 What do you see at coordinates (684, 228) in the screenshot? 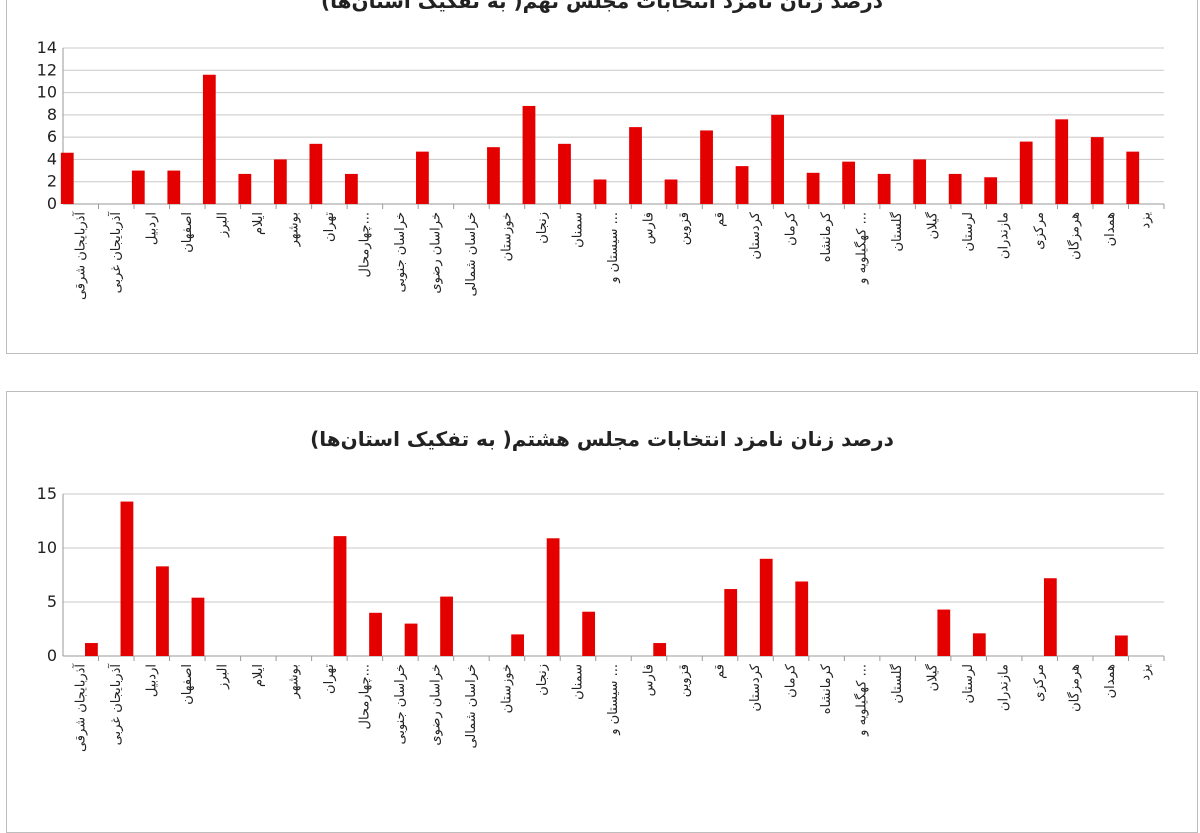
I see `category-label: قزوین` at bounding box center [684, 228].